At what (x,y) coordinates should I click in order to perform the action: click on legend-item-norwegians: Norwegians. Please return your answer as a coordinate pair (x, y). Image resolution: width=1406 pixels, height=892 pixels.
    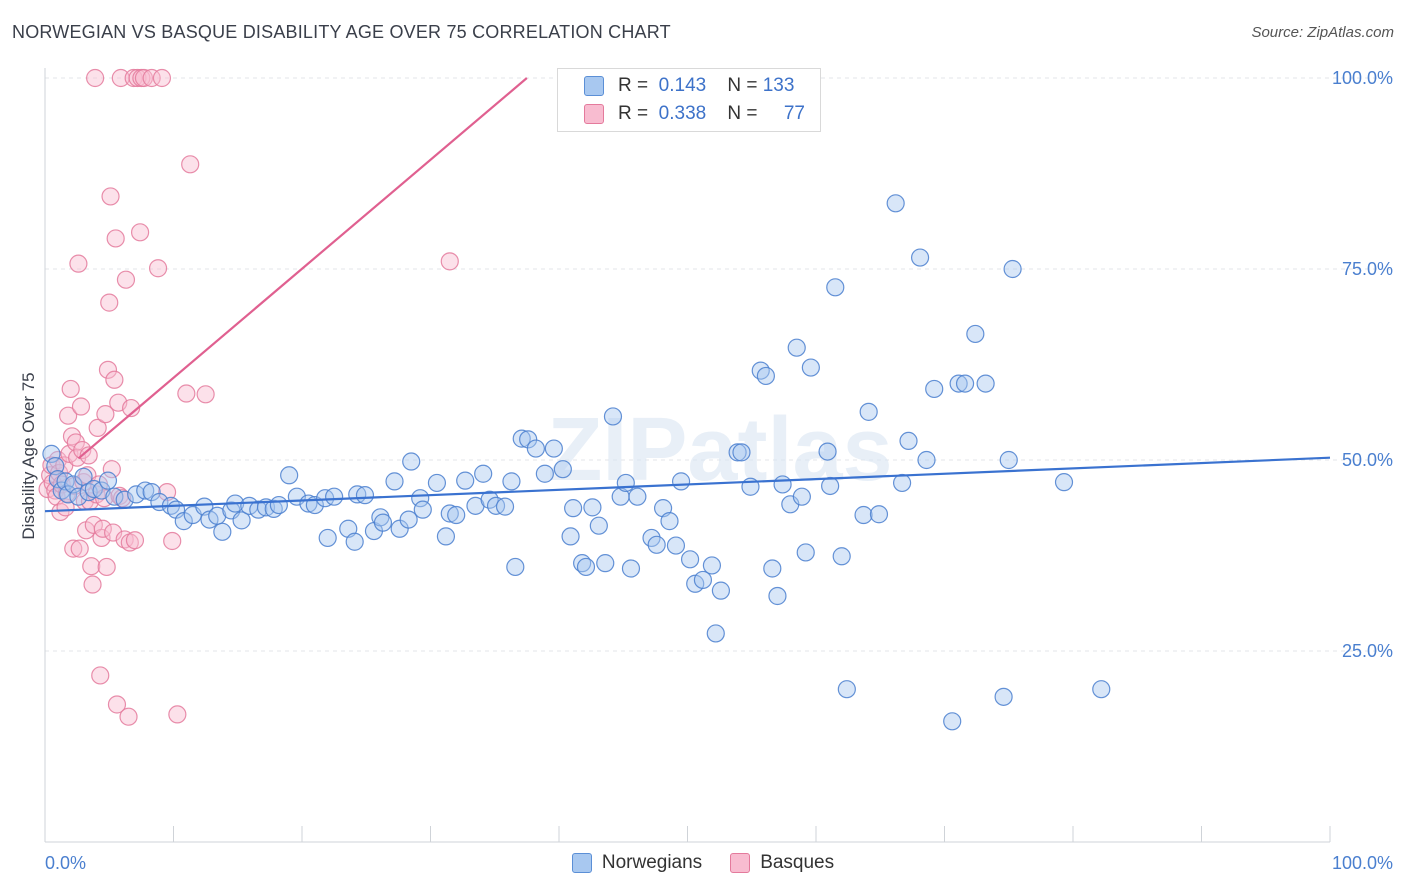
    Looking at the image, I should click on (637, 863).